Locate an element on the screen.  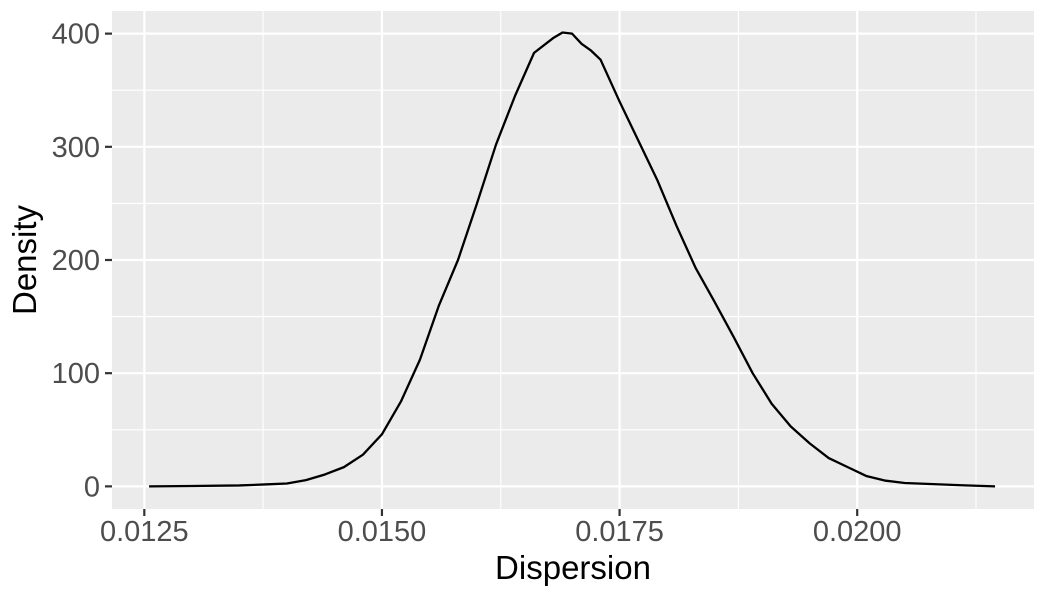
x-axis-title: Dispersion is located at coordinates (573, 567).